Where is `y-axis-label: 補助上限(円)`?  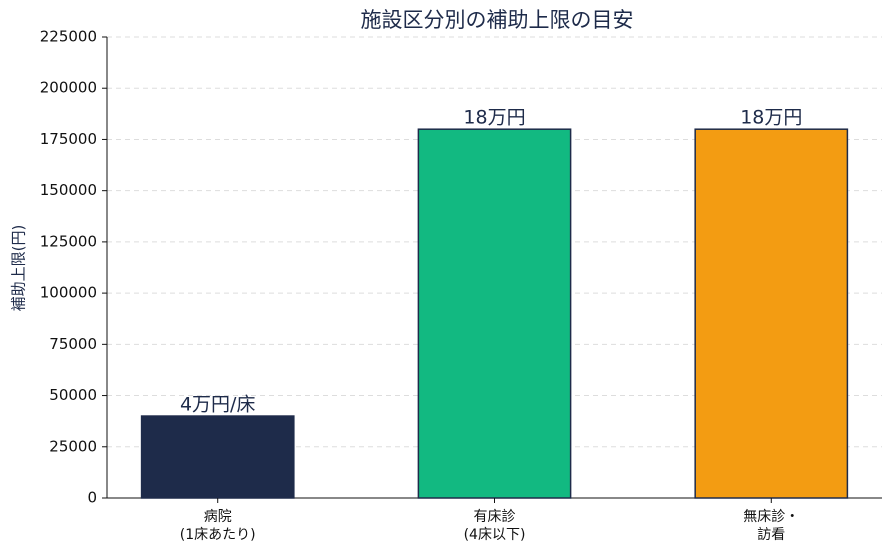
y-axis-label: 補助上限(円) is located at coordinates (19, 268).